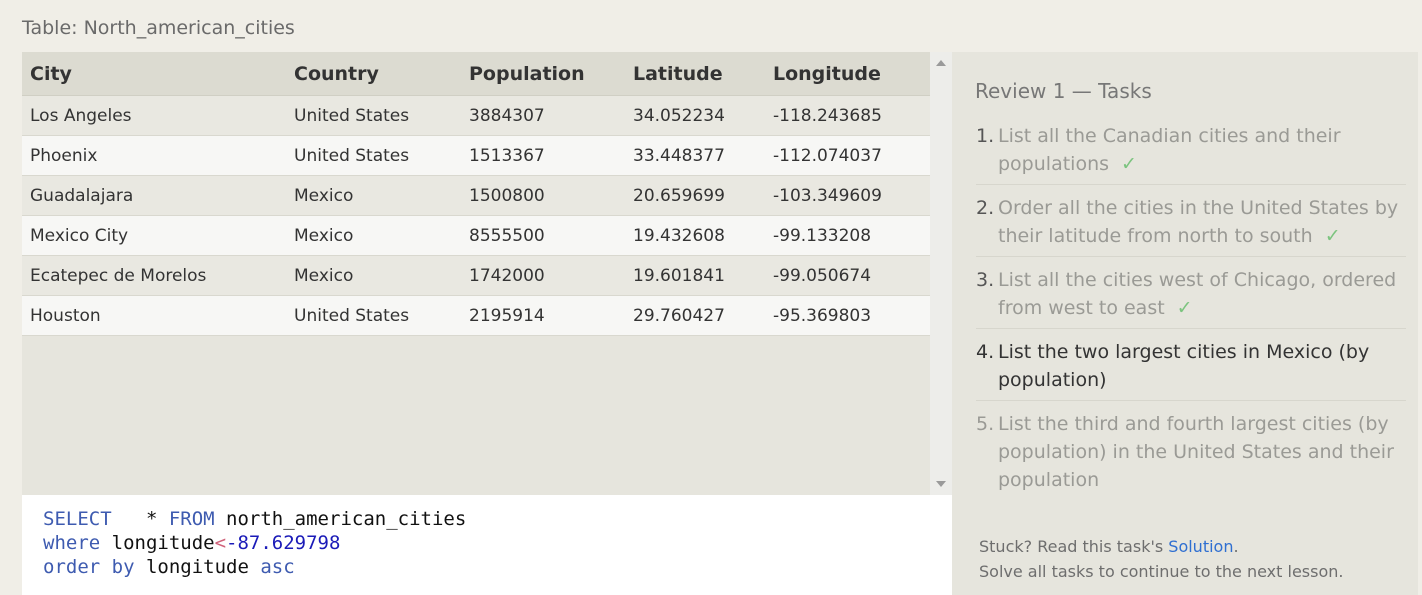 The height and width of the screenshot is (595, 1422). What do you see at coordinates (985, 208) in the screenshot?
I see `task-number: 2.` at bounding box center [985, 208].